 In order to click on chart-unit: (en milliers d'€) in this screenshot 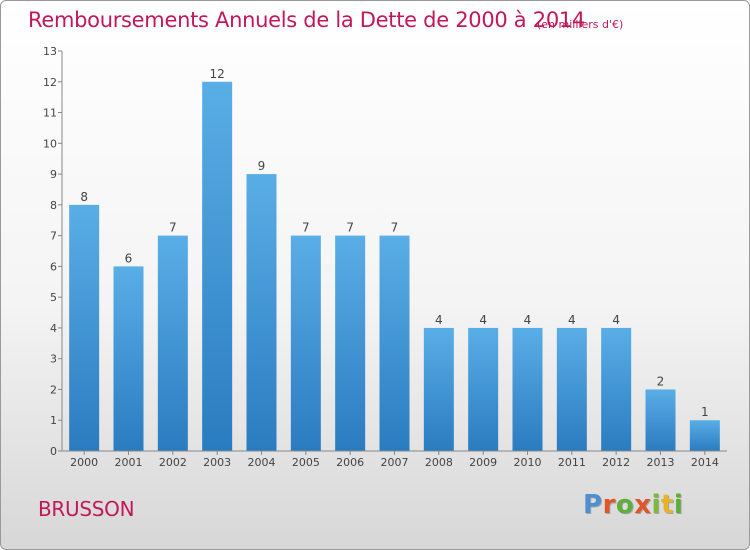, I will do `click(580, 24)`.